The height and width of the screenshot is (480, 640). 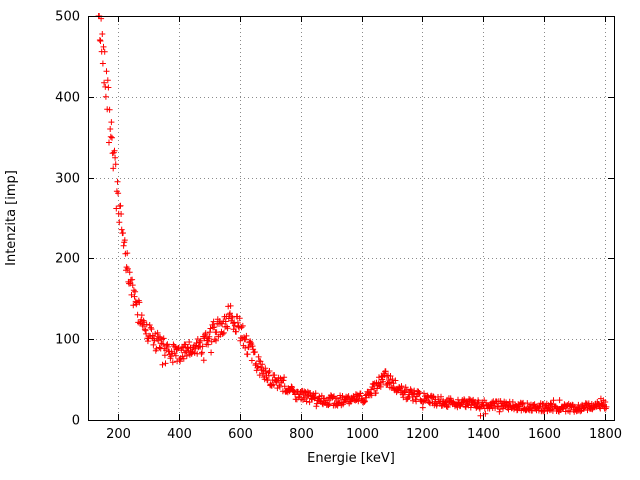 What do you see at coordinates (67, 179) in the screenshot?
I see `y-tick-label: 300` at bounding box center [67, 179].